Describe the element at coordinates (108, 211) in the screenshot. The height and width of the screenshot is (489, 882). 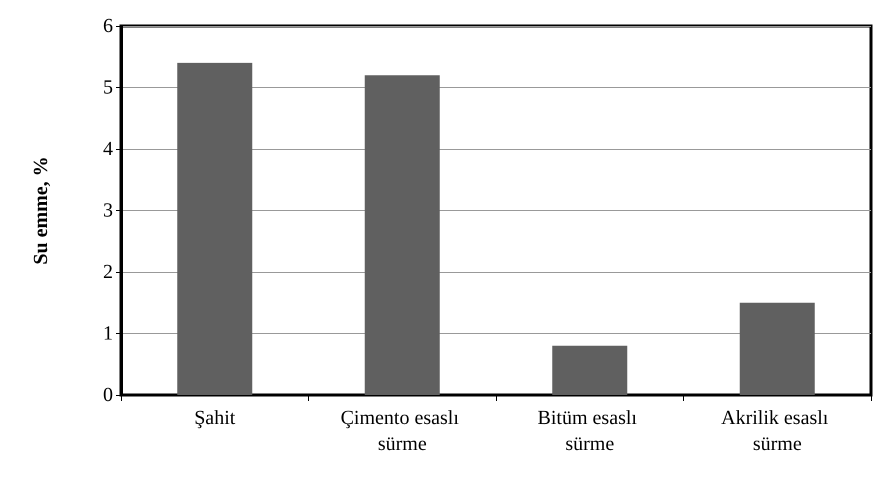
I see `y-tick-label: 3` at that location.